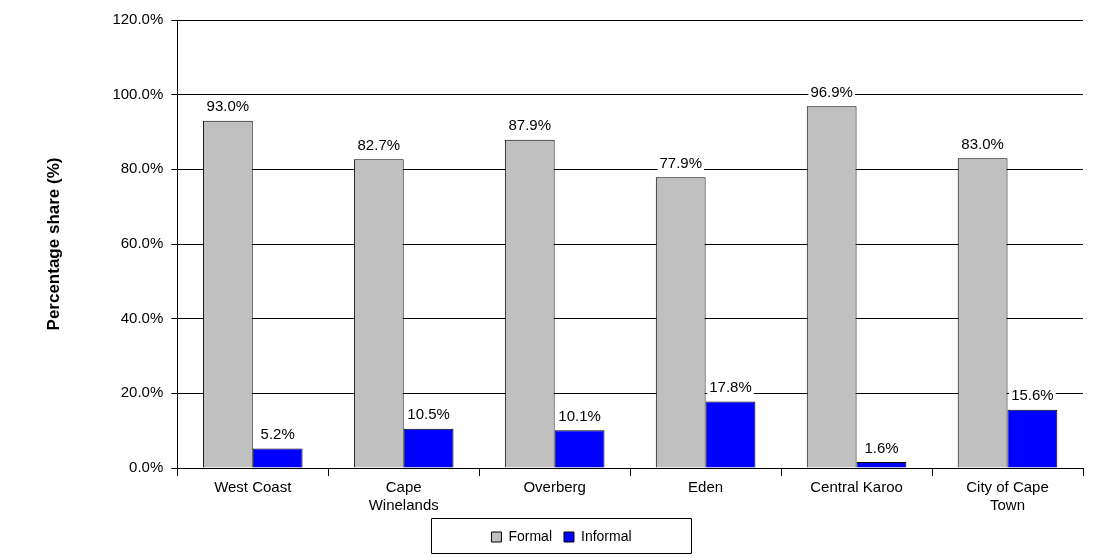 Image resolution: width=1103 pixels, height=558 pixels. What do you see at coordinates (146, 467) in the screenshot?
I see `y-tick-label: 0.0%` at bounding box center [146, 467].